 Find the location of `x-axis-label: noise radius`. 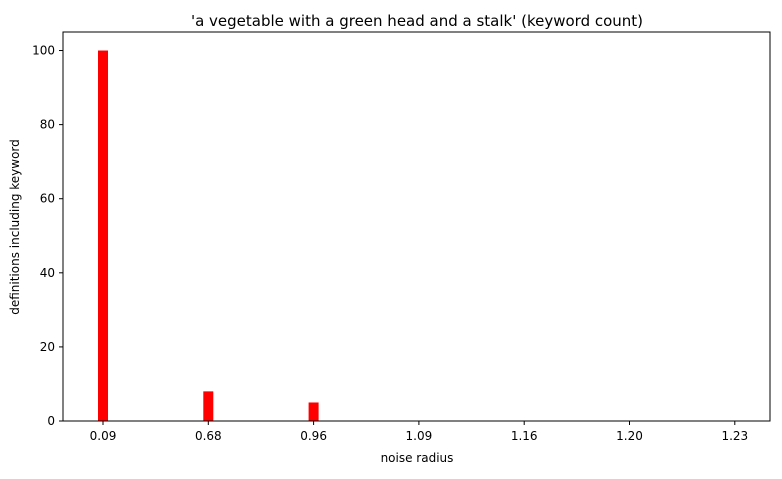

x-axis-label: noise radius is located at coordinates (417, 458).